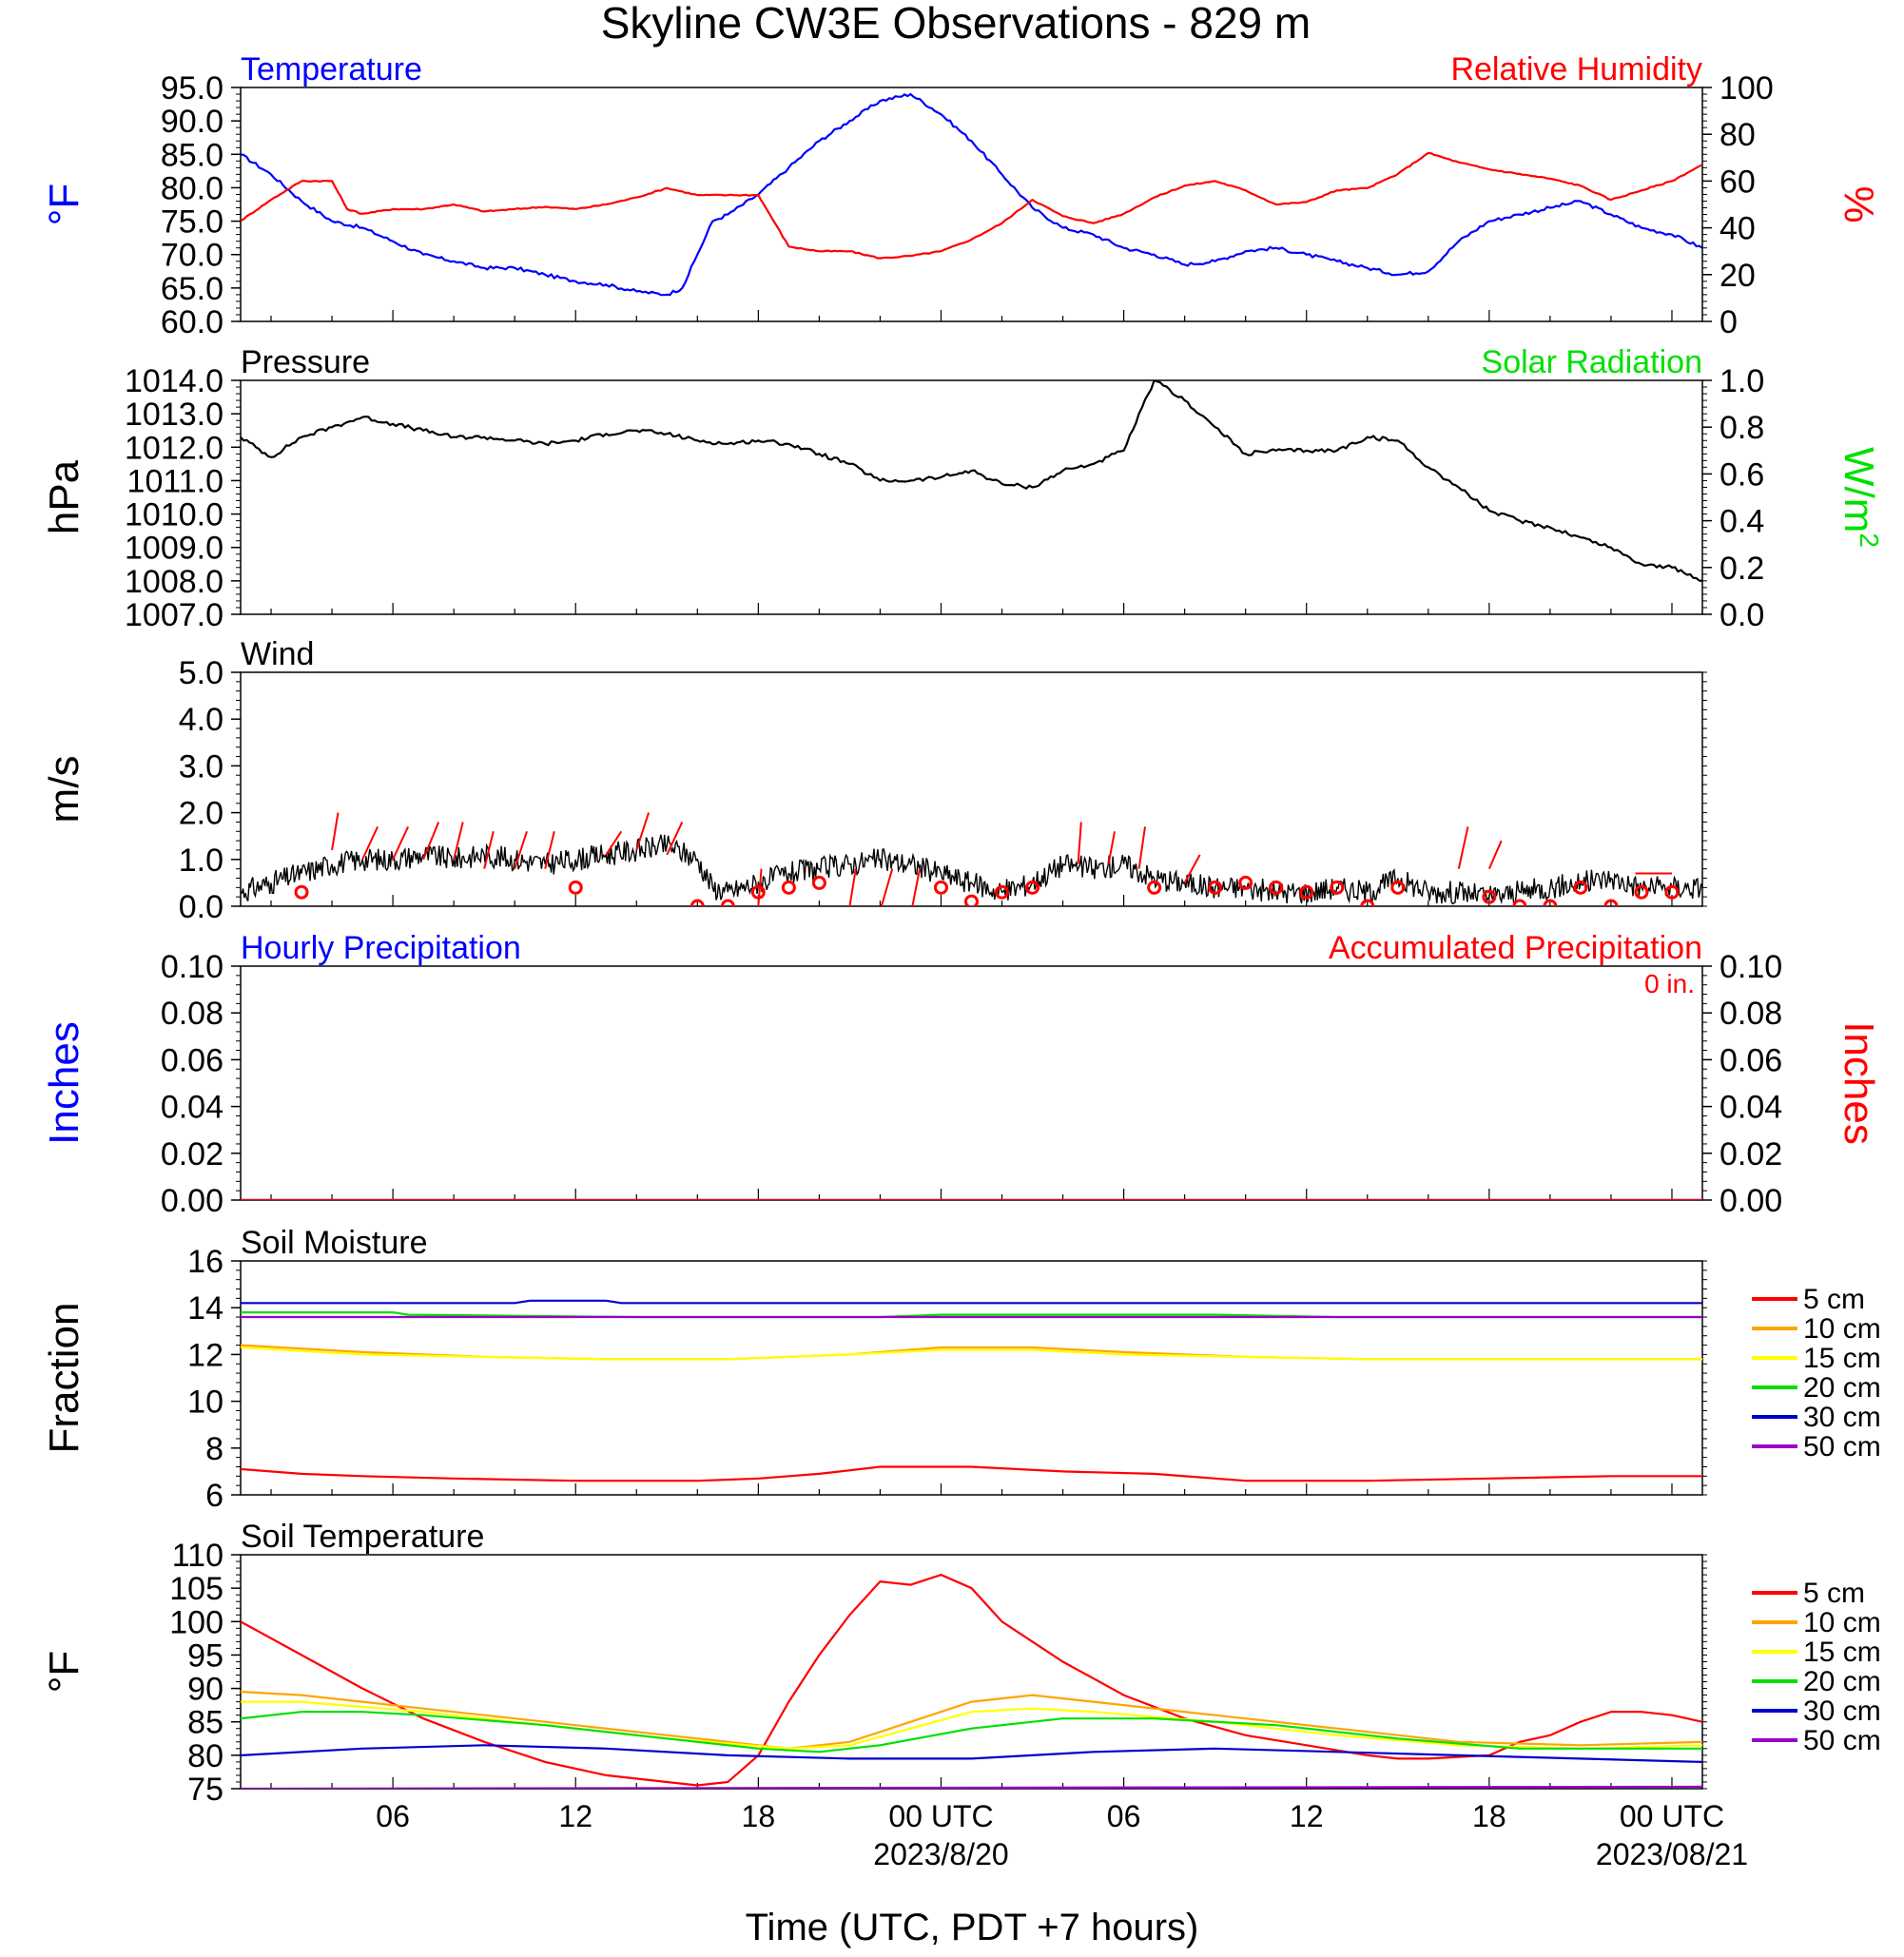 The height and width of the screenshot is (1957, 1904). I want to click on y-tick-label-left: 85, so click(205, 1723).